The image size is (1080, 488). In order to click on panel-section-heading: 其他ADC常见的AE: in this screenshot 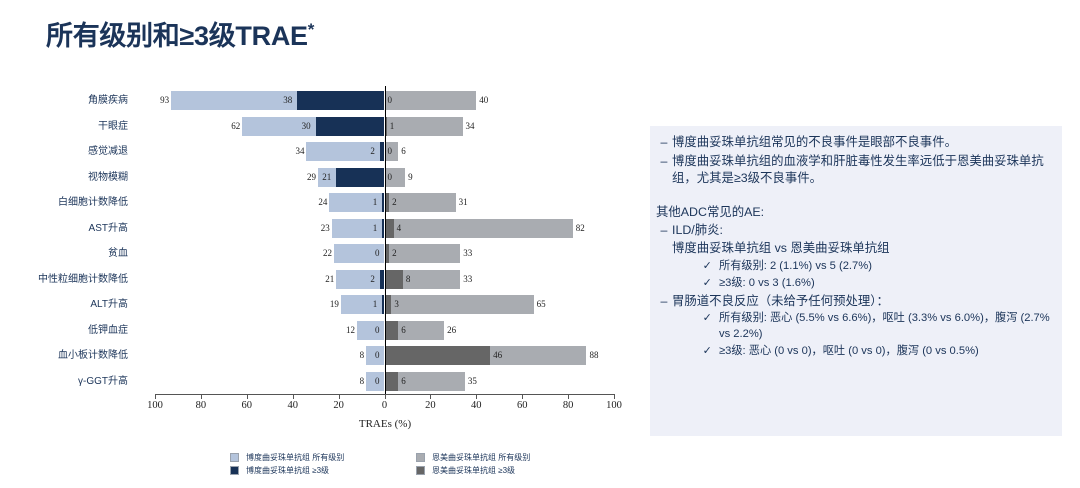, I will do `click(710, 211)`.